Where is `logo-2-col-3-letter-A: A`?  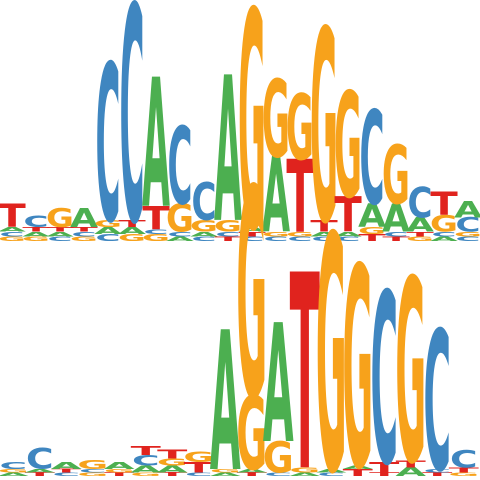
logo-2-col-3-letter-A: A is located at coordinates (67, 465).